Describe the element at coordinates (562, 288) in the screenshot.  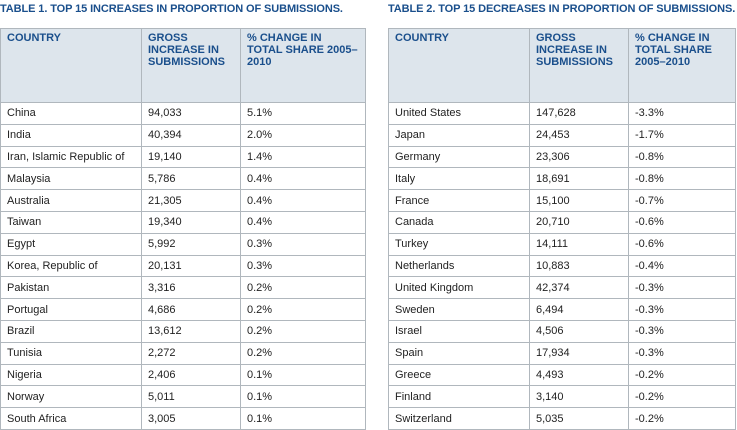
I see `table-row: United Kingdom 42,374 -0.3%` at that location.